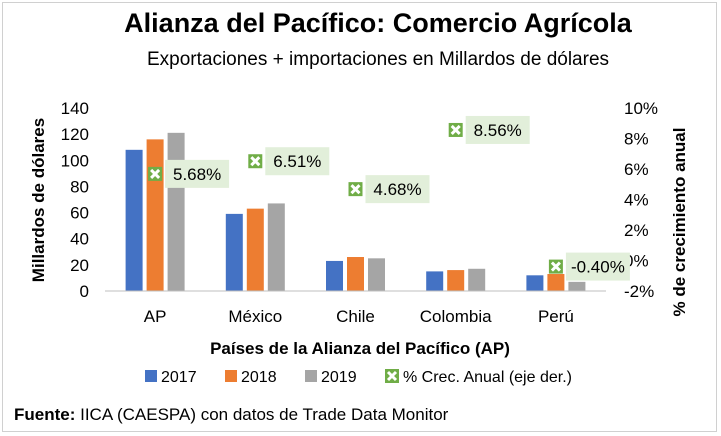 The height and width of the screenshot is (436, 721). I want to click on growth-data-label: 6.51%, so click(297, 161).